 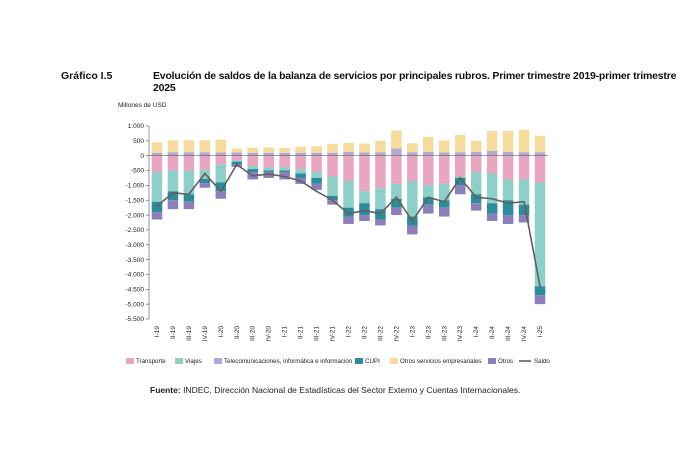 What do you see at coordinates (237, 332) in the screenshot?
I see `x-tick-label-II-20: II-20` at bounding box center [237, 332].